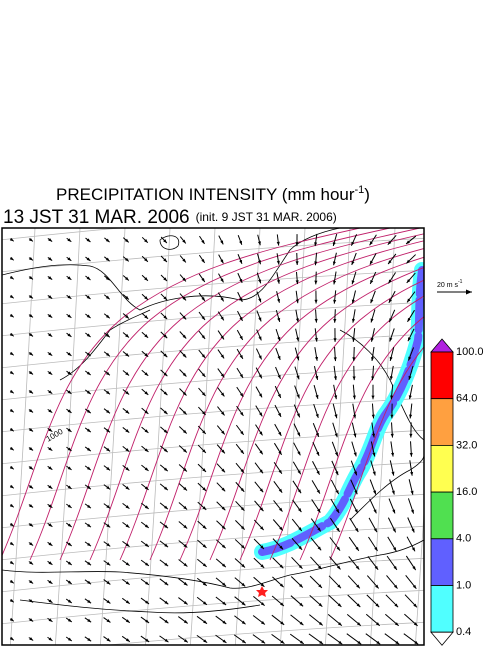 This screenshot has height=650, width=500. Describe the element at coordinates (169, 242) in the screenshot. I see `island` at that location.